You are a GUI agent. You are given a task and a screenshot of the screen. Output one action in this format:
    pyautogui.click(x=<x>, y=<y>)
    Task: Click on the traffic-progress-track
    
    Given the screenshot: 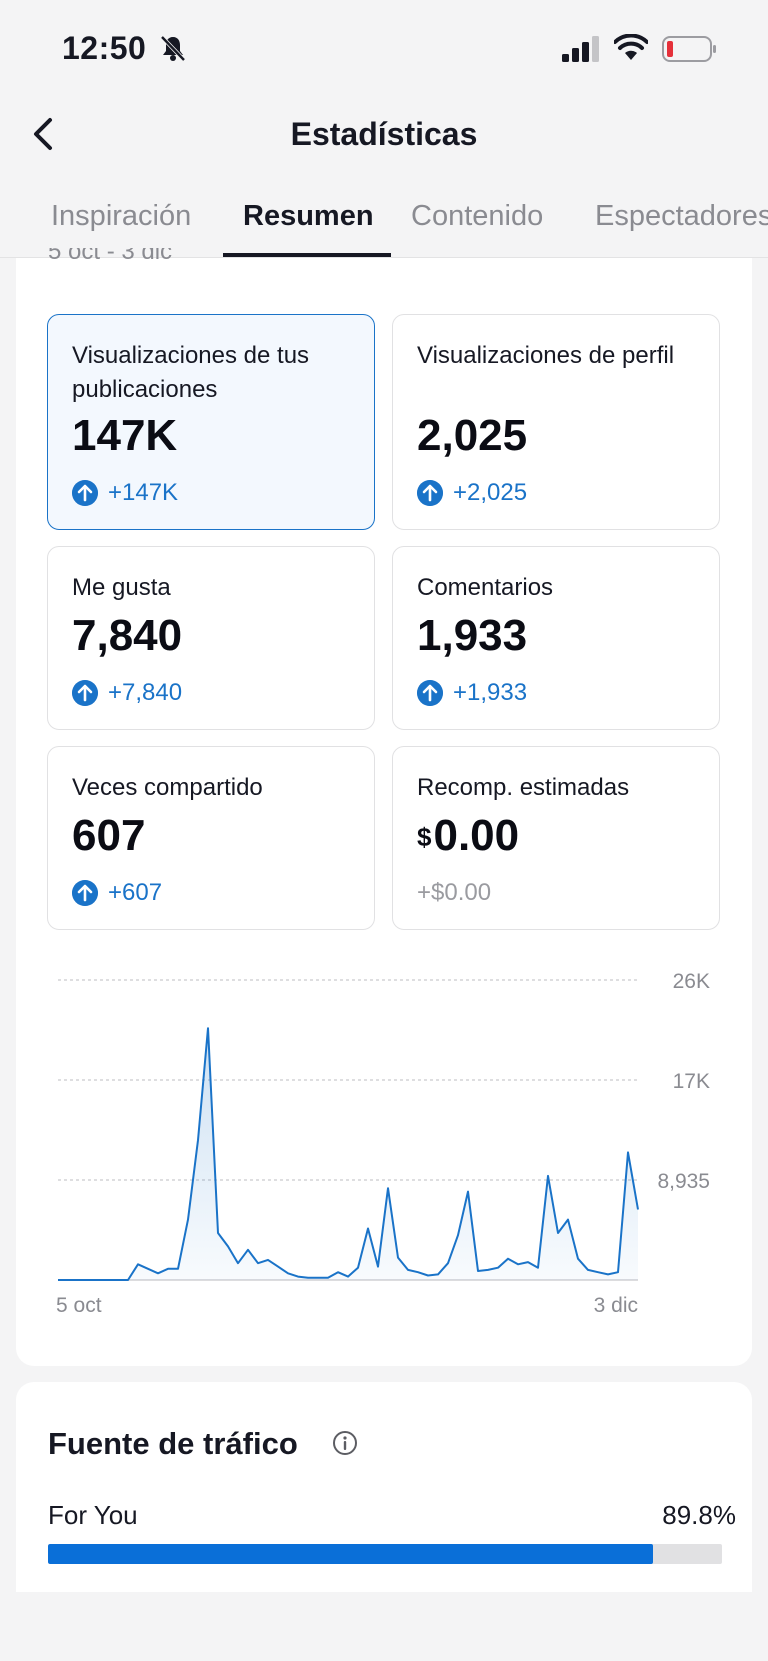 What is the action you would take?
    pyautogui.click(x=385, y=1554)
    